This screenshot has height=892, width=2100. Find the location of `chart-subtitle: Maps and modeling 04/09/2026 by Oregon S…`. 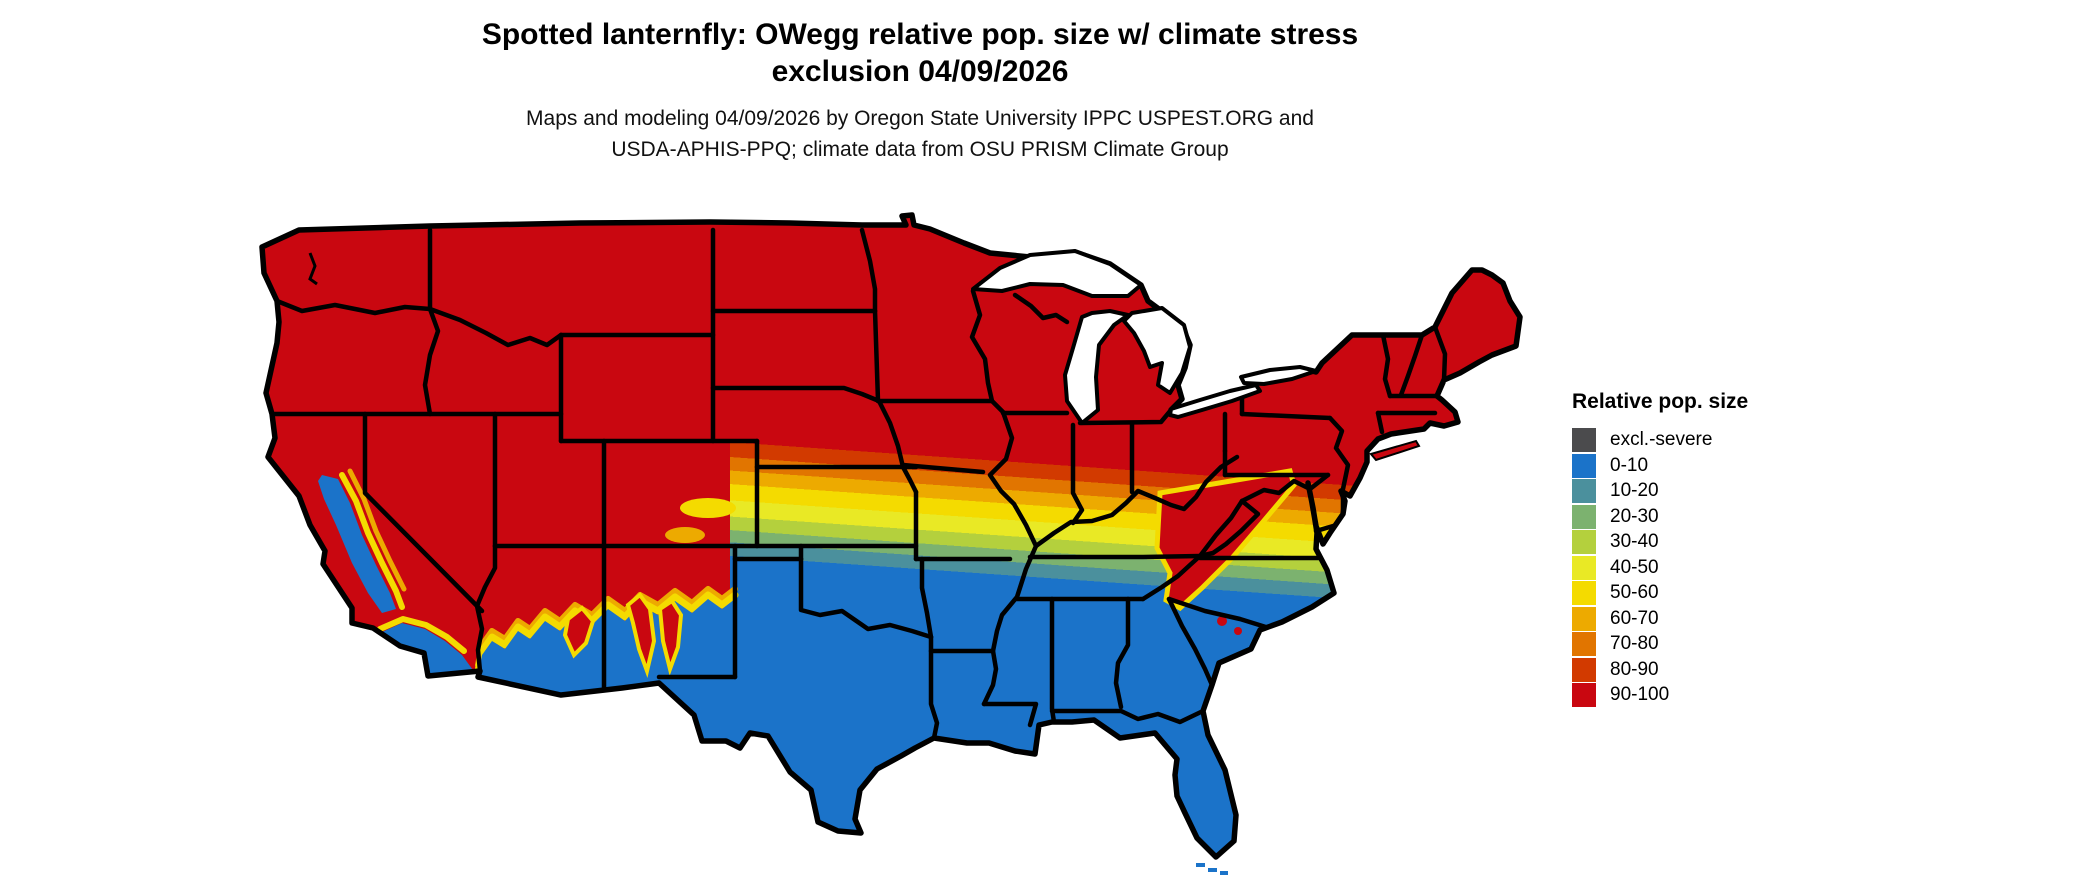

chart-subtitle: Maps and modeling 04/09/2026 by Oregon S… is located at coordinates (920, 134).